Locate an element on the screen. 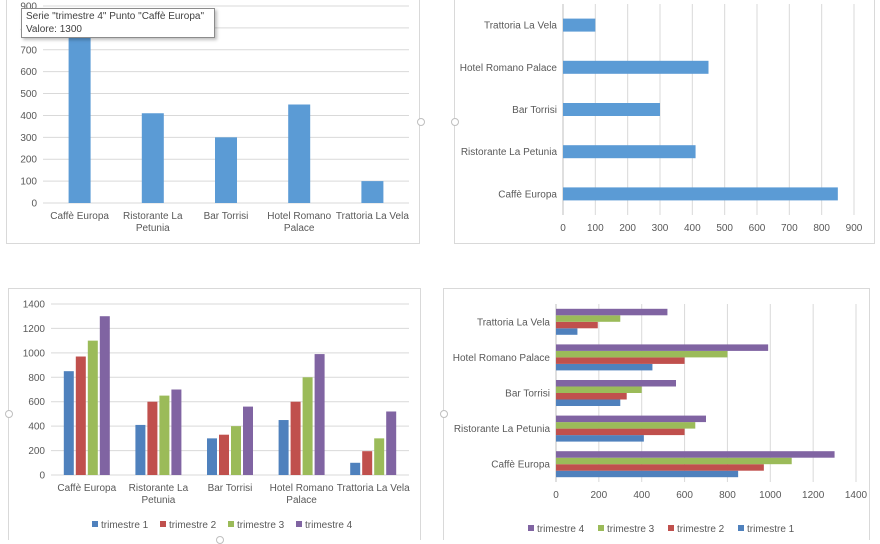 Image resolution: width=880 pixels, height=544 pixels. y-tick-label: 1000 is located at coordinates (34, 353).